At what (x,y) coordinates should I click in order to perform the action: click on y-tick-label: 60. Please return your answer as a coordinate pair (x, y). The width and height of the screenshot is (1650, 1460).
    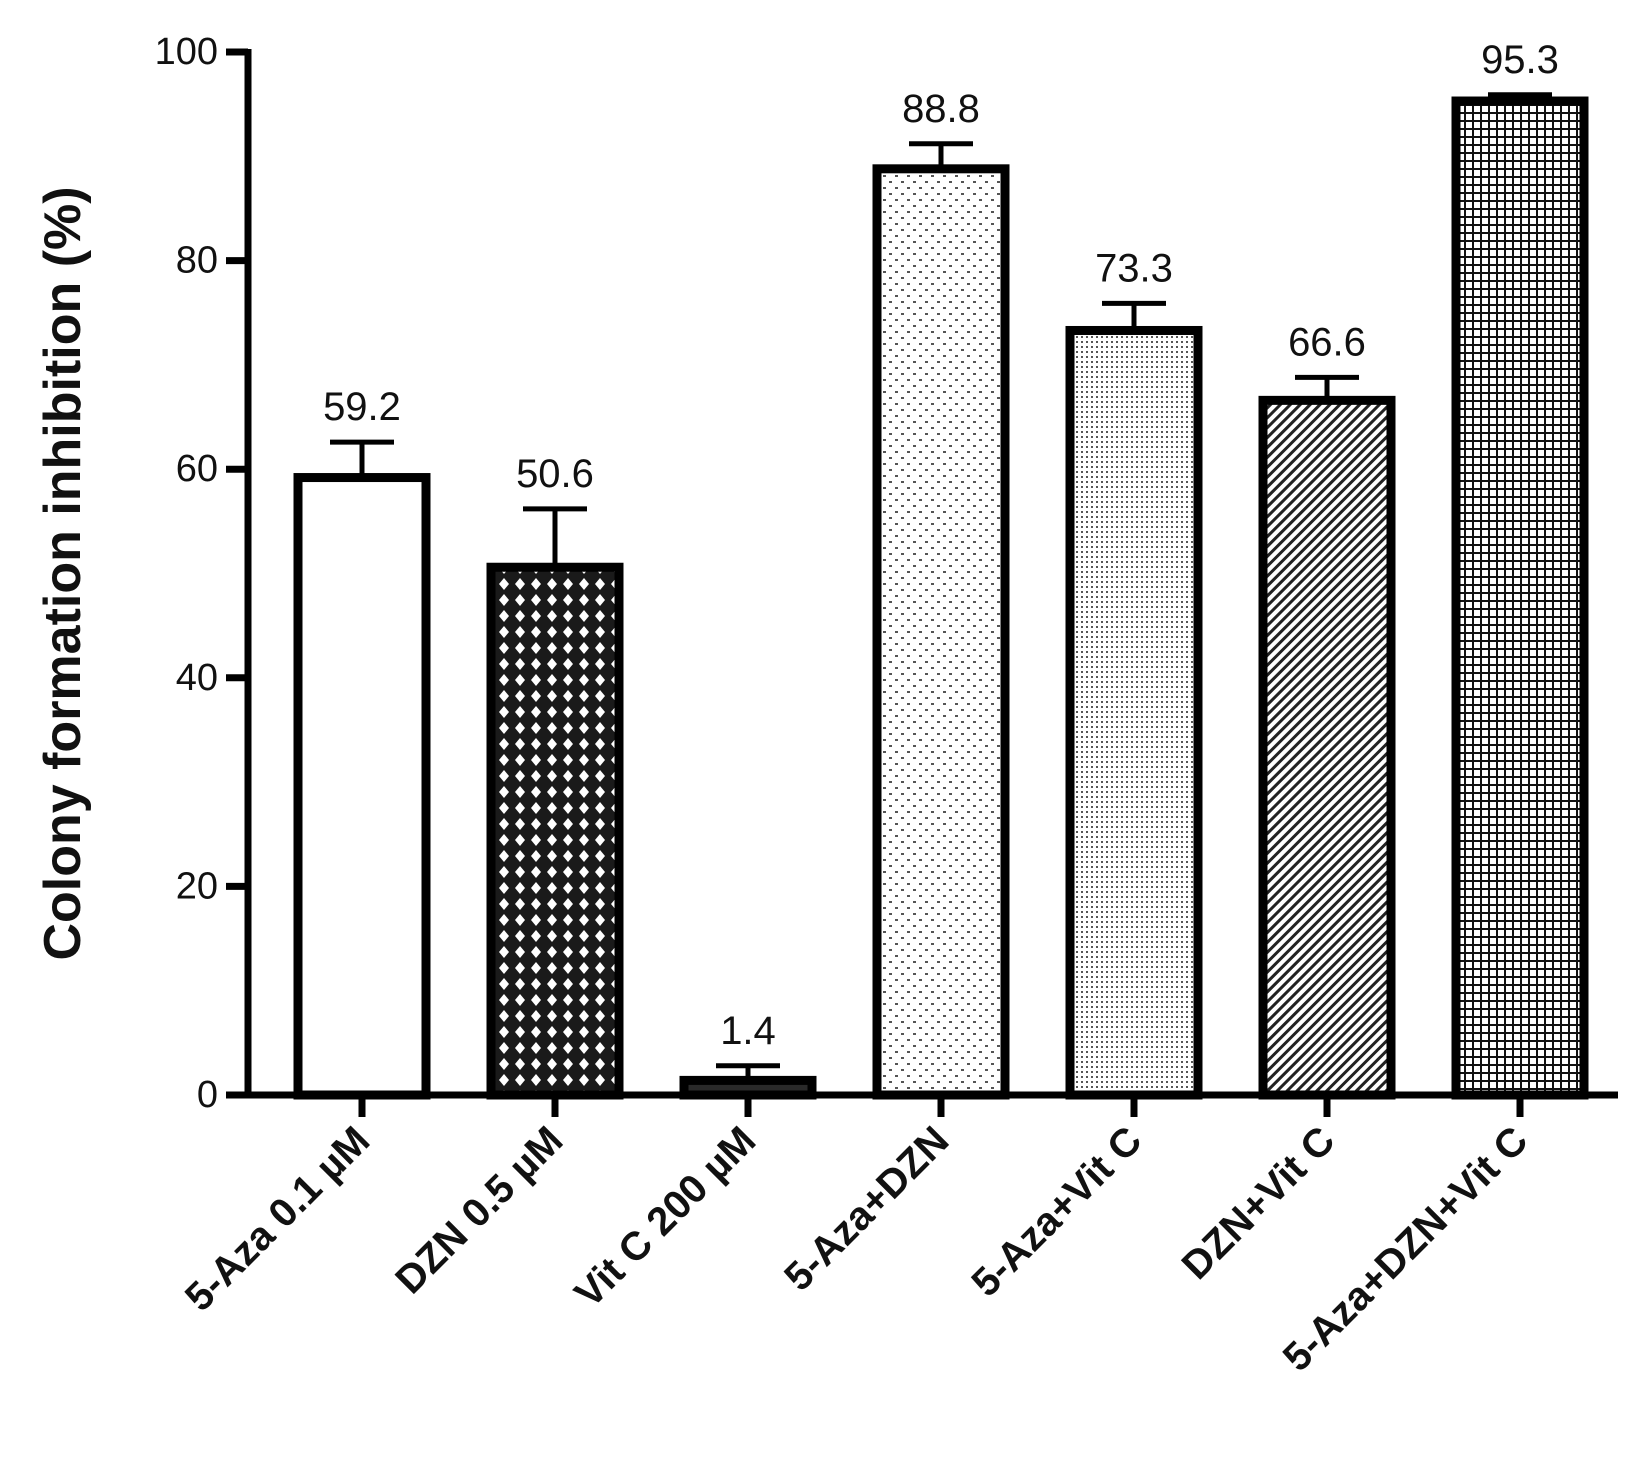
    Looking at the image, I should click on (197, 469).